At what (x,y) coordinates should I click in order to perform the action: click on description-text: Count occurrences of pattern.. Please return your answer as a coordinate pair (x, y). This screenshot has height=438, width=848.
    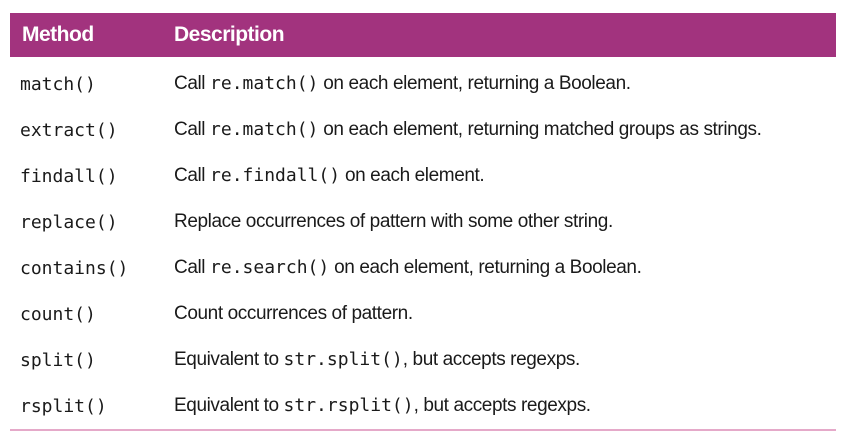
    Looking at the image, I should click on (293, 313).